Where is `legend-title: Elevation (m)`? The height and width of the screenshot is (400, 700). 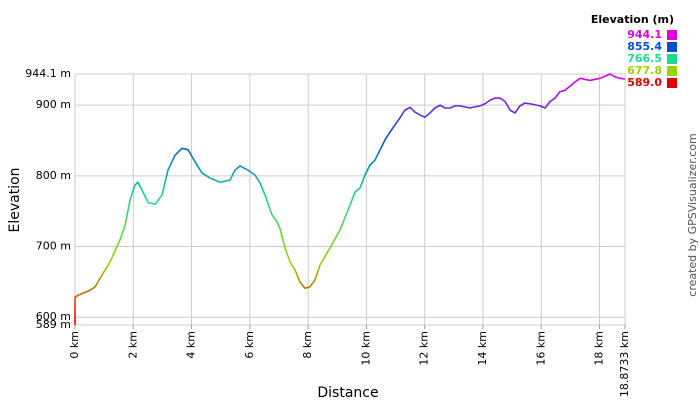 legend-title: Elevation (m) is located at coordinates (632, 19).